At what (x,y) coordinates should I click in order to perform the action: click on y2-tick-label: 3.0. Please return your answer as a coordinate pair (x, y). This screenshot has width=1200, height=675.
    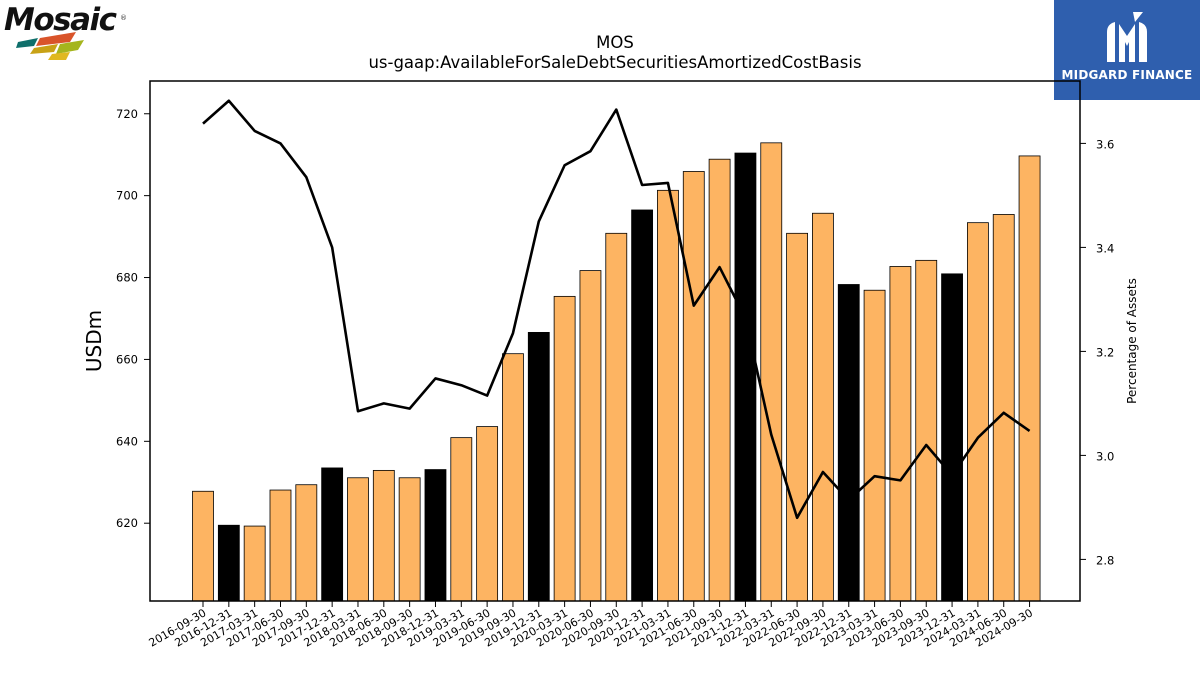
    Looking at the image, I should click on (1105, 456).